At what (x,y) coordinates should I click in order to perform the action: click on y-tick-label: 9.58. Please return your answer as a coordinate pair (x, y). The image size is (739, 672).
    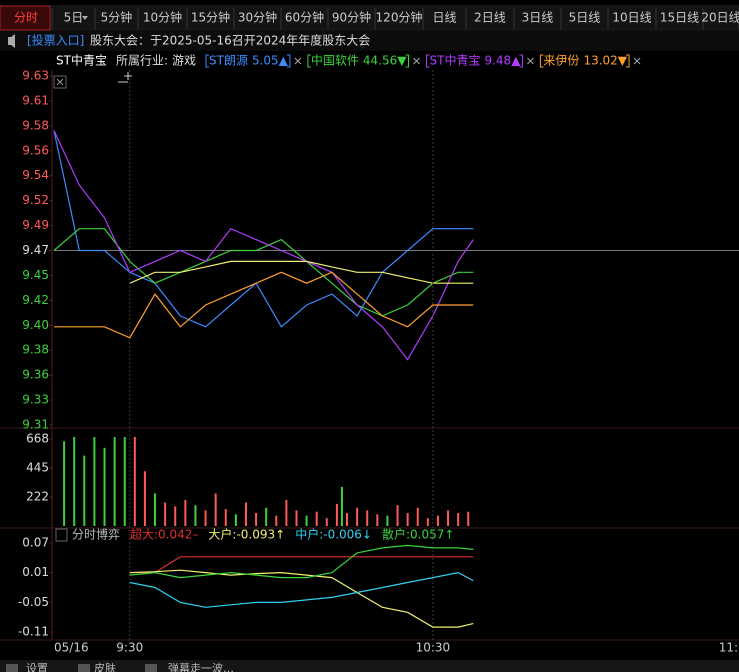
    Looking at the image, I should click on (35, 125).